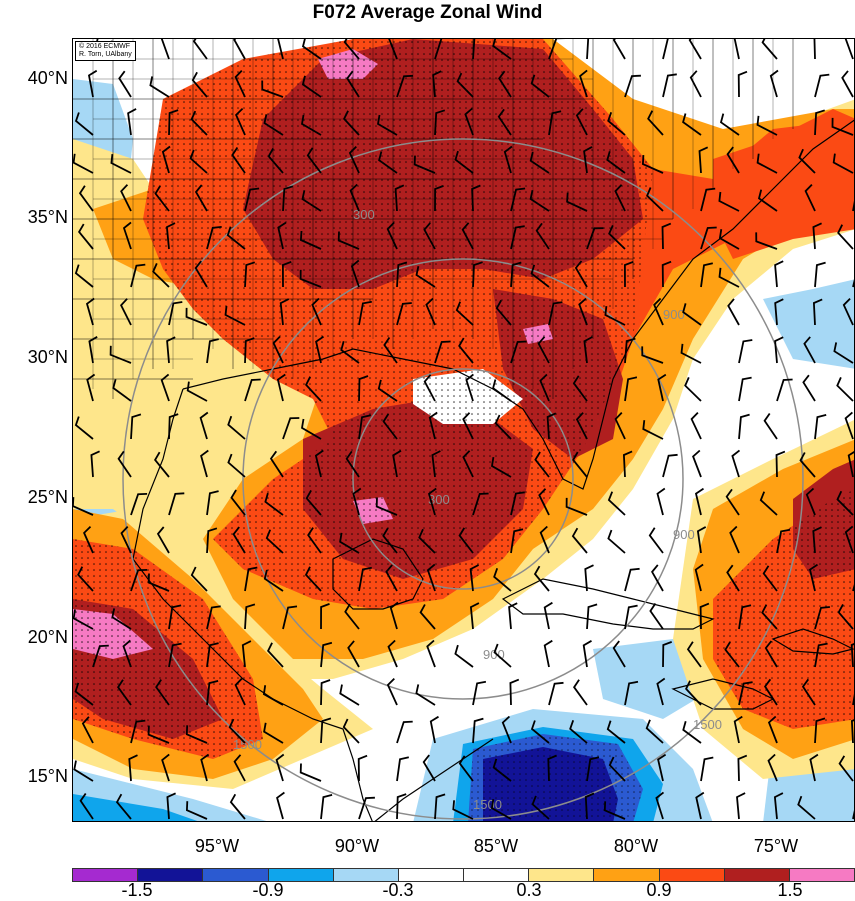 Image resolution: width=855 pixels, height=901 pixels. Describe the element at coordinates (217, 846) in the screenshot. I see `longitude-label: 95°W` at that location.